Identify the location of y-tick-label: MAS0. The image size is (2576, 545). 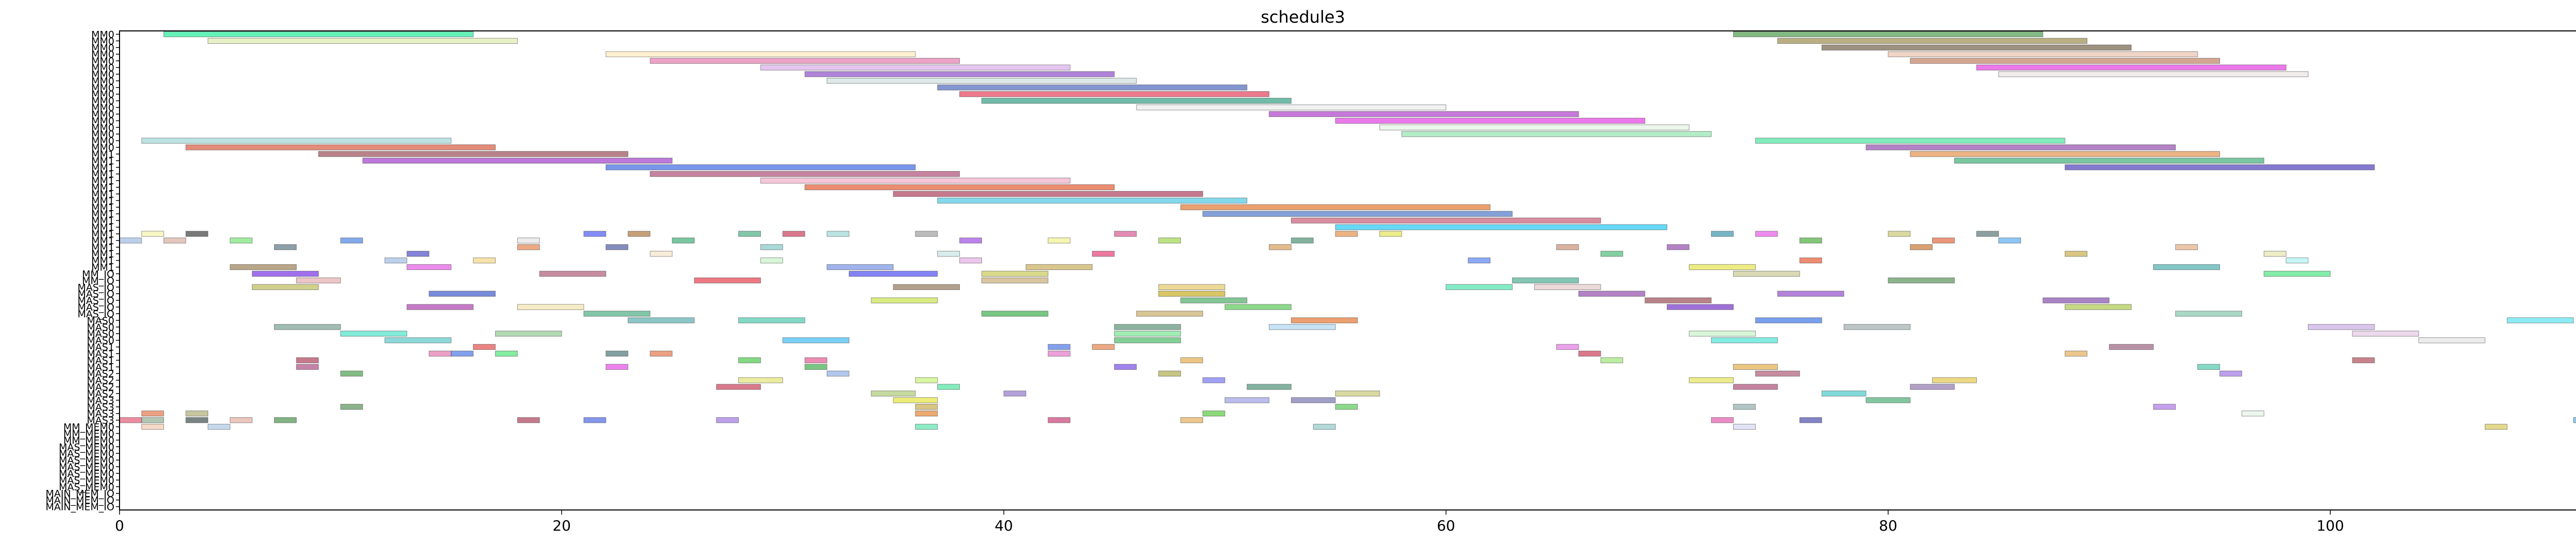
(100, 341).